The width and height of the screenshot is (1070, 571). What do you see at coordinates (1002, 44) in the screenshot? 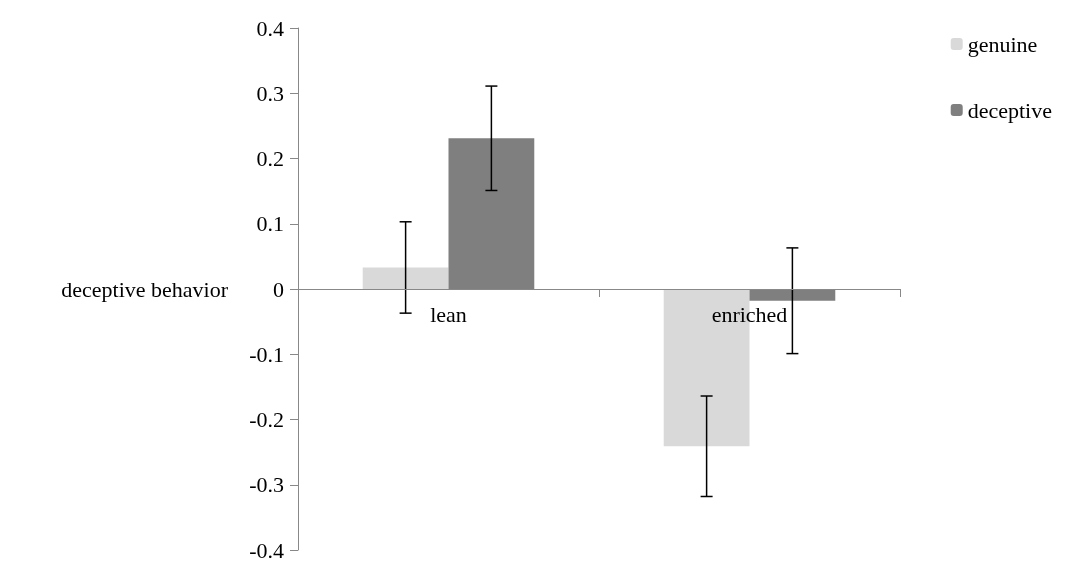
I see `legend-label: genuine` at bounding box center [1002, 44].